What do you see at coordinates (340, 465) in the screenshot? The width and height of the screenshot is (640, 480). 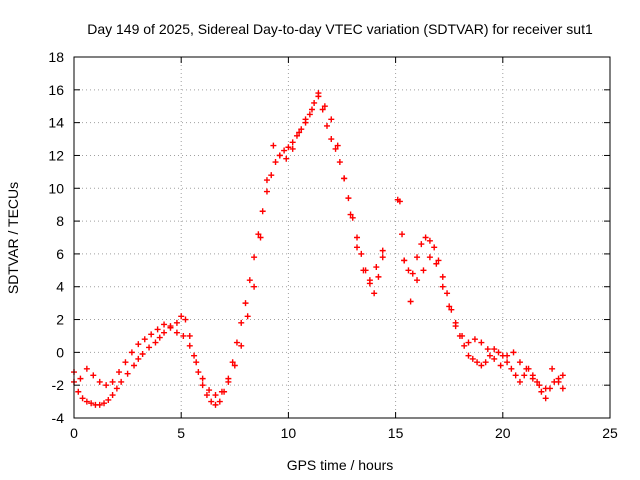 I see `x-axis-label: GPS time / hours` at bounding box center [340, 465].